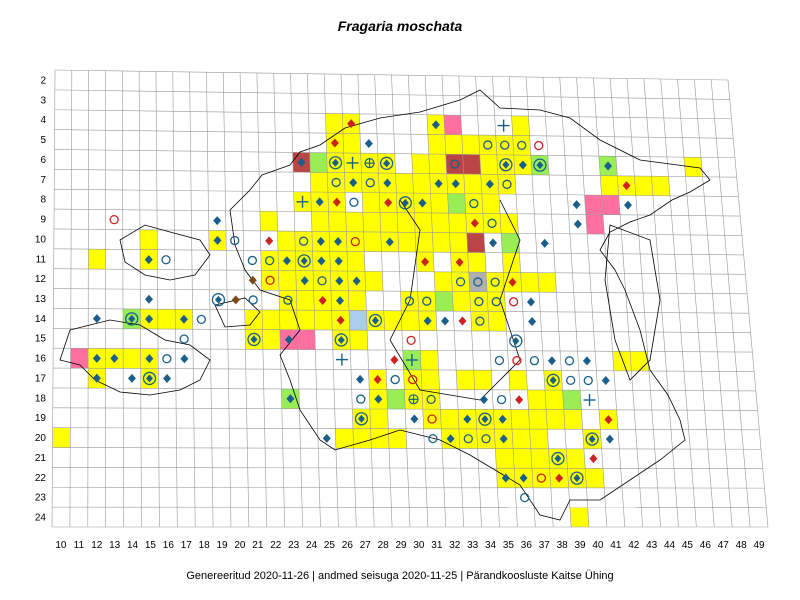  Describe the element at coordinates (580, 545) in the screenshot. I see `x-axis-label: 39` at that location.